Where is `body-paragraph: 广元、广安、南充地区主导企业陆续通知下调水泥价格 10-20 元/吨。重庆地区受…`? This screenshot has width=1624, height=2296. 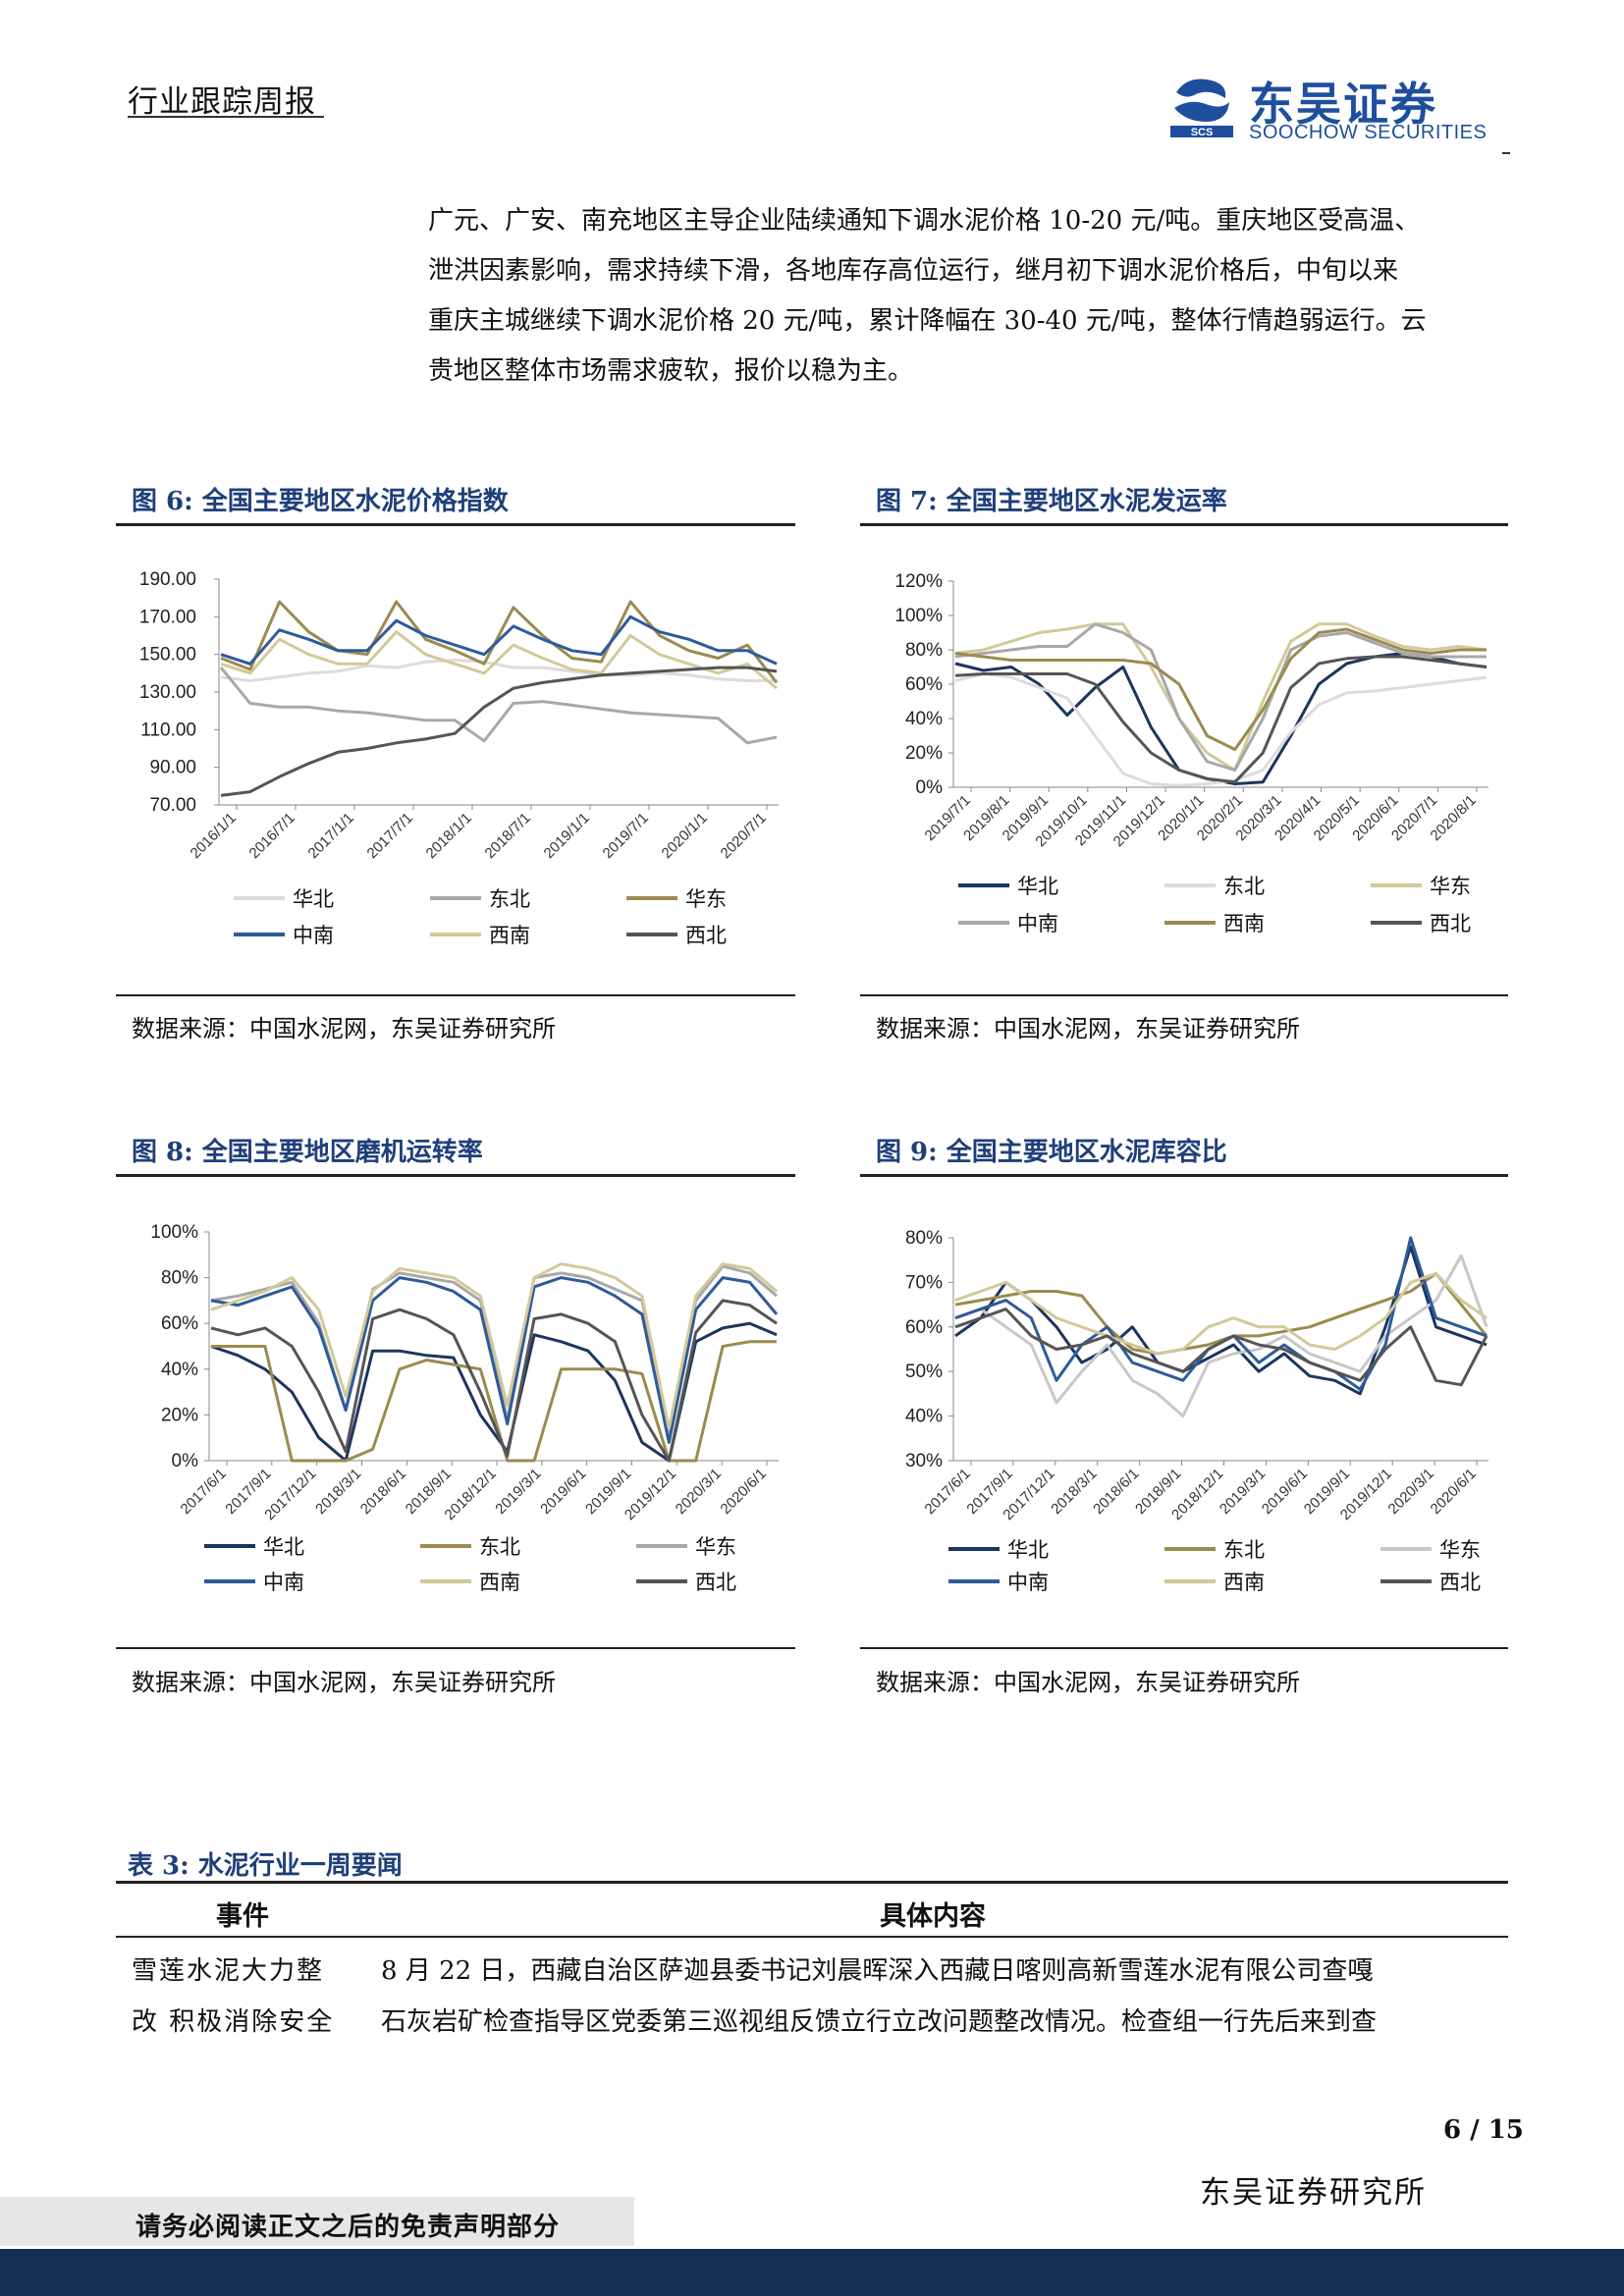
body-paragraph: 广元、广安、南充地区主导企业陆续通知下调水泥价格 10-20 元/吨。重庆地区受… is located at coordinates (968, 297).